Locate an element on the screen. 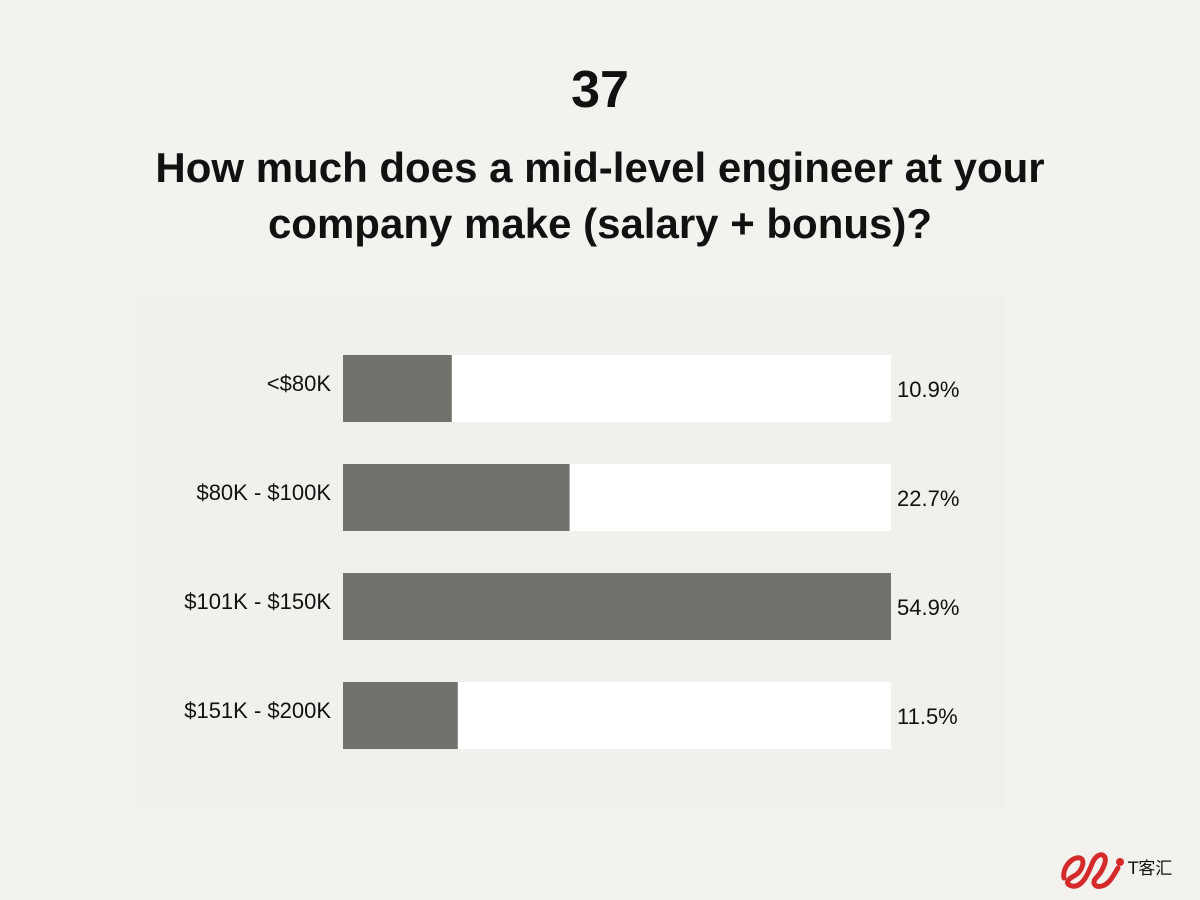 This screenshot has height=900, width=1200. category-label: $151K - $200K is located at coordinates (257, 710).